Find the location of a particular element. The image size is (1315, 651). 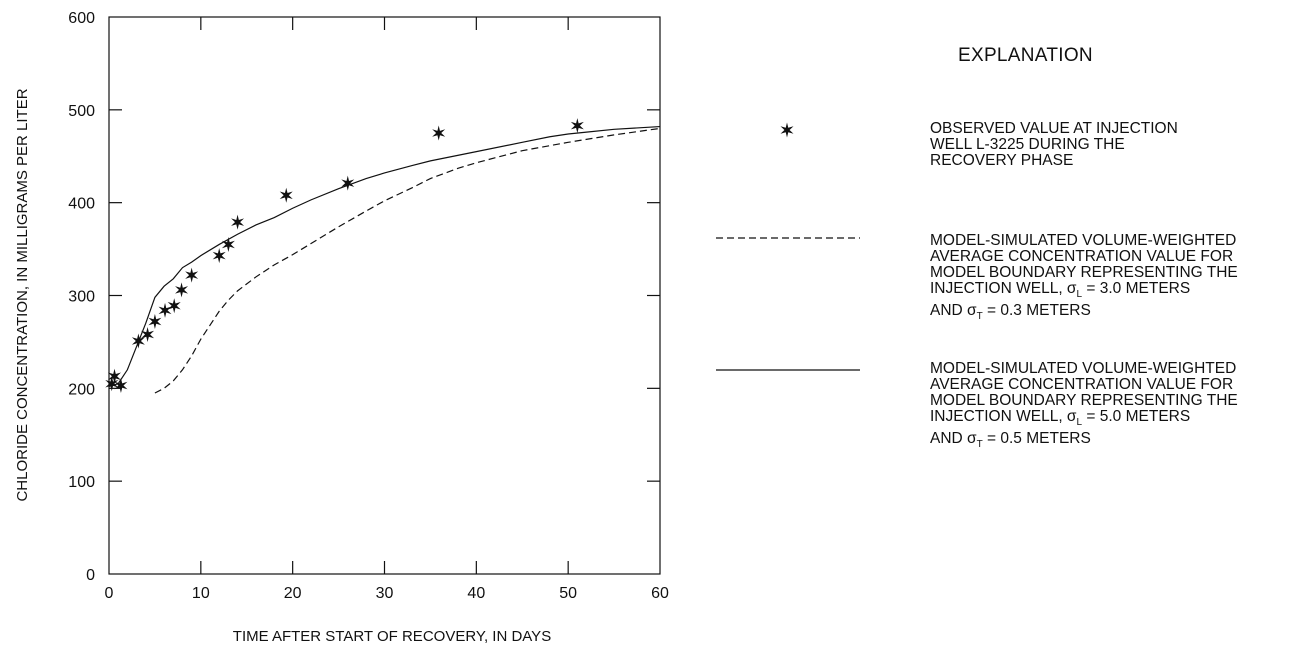

legend-text-line: AND σT = 0.5 METERS is located at coordinates (1010, 440).